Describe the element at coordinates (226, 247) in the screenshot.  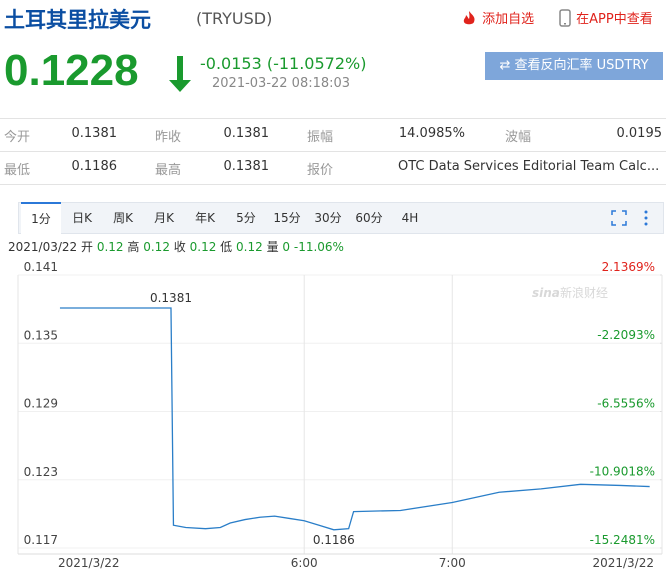
I see `info-label: 低` at that location.